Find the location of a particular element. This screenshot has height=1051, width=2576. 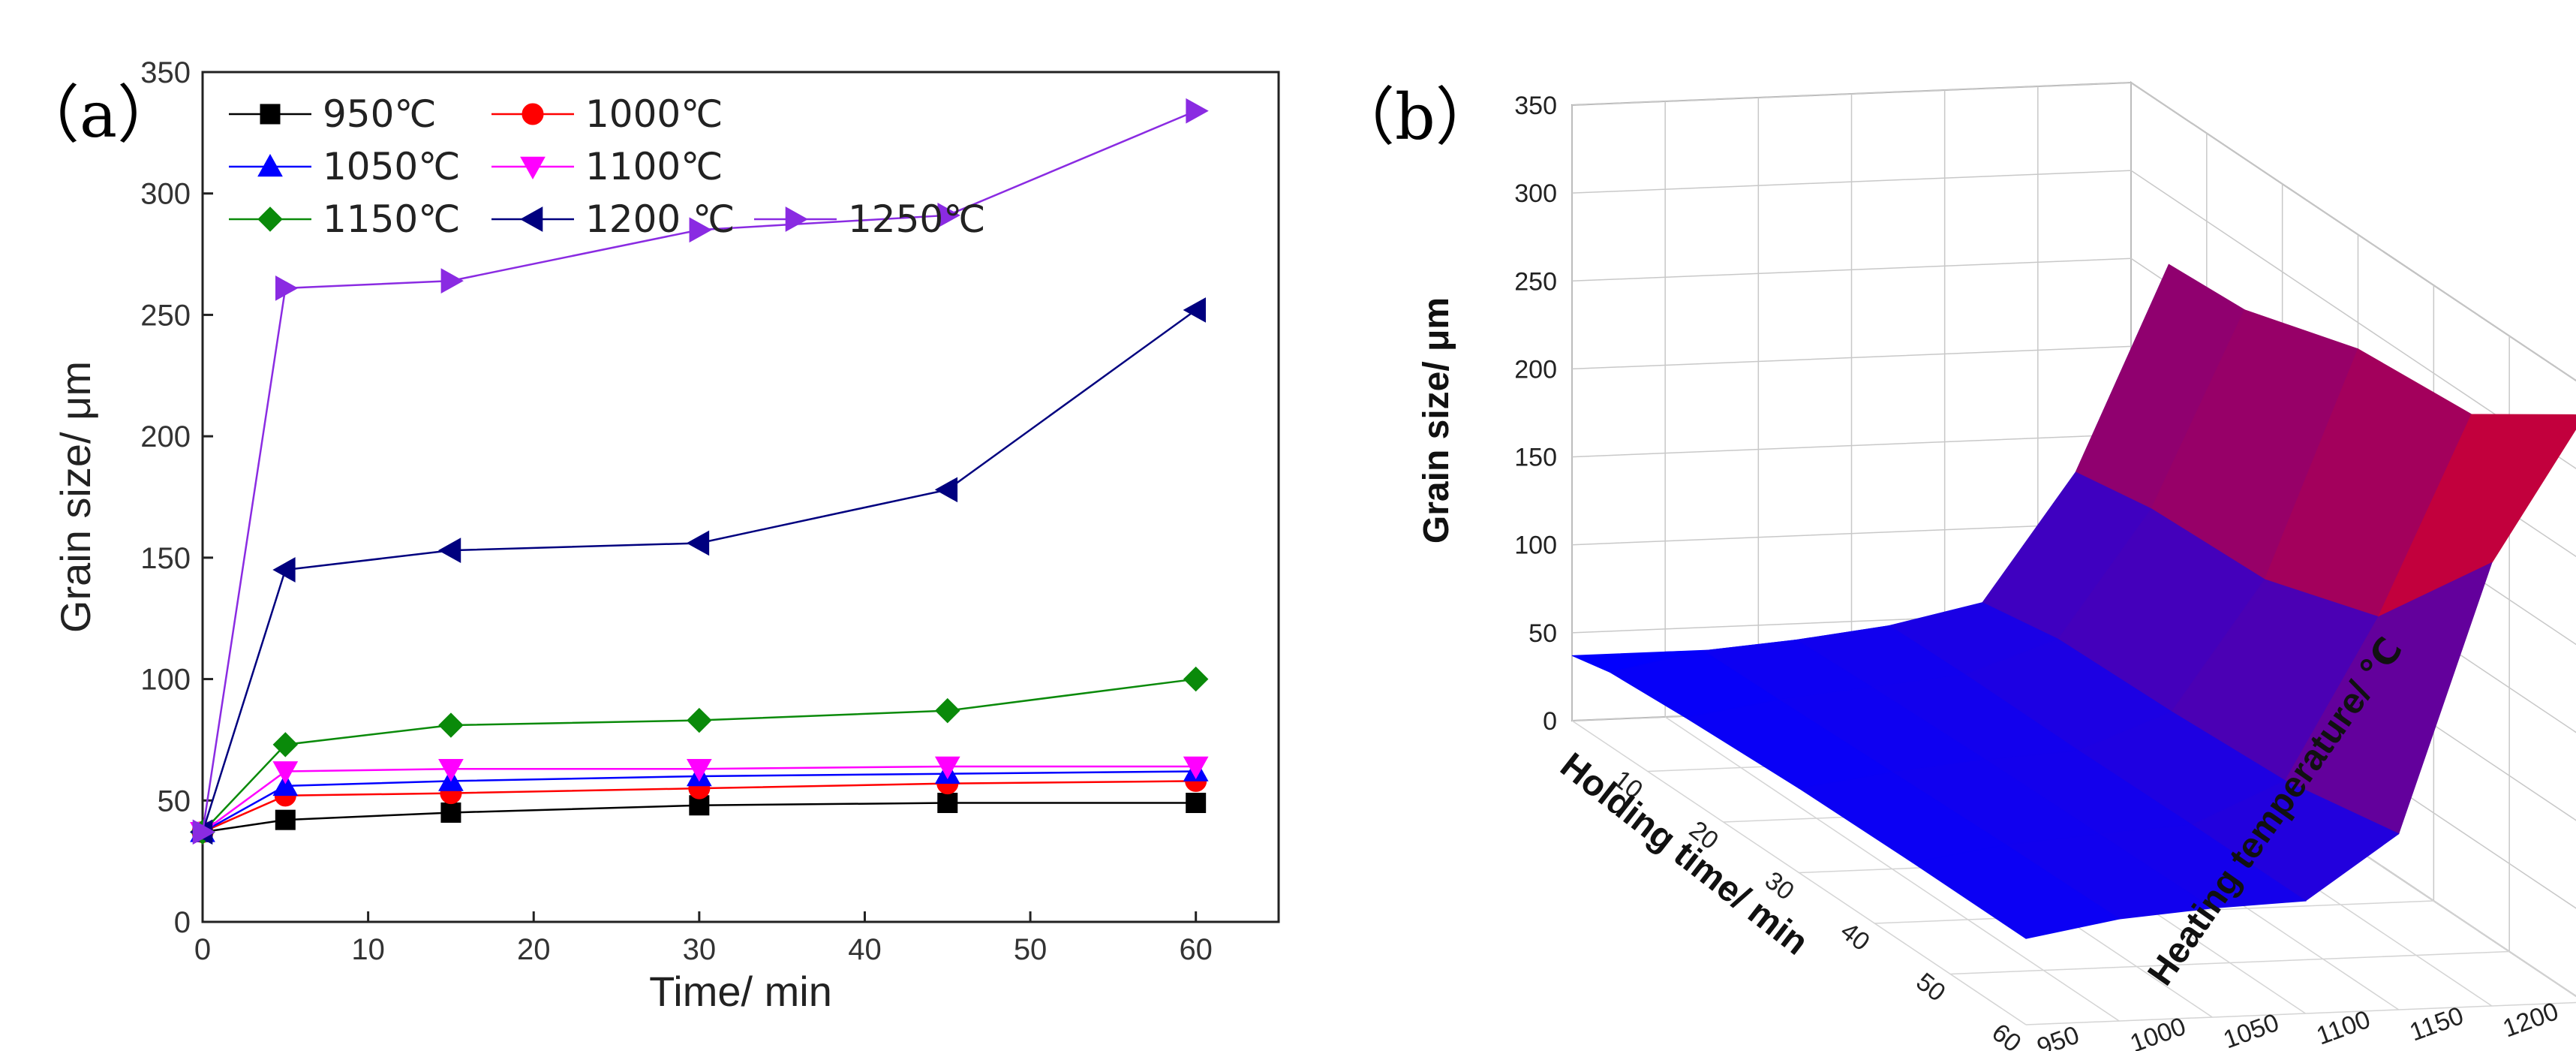

z-tick-label: 150 is located at coordinates (1535, 458).